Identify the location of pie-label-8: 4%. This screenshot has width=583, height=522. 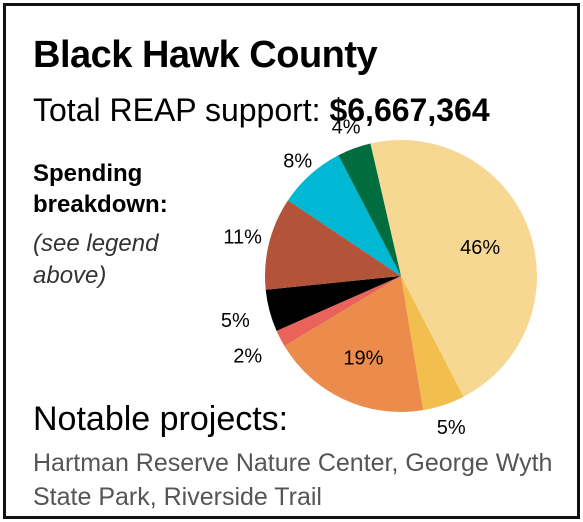
(346, 128).